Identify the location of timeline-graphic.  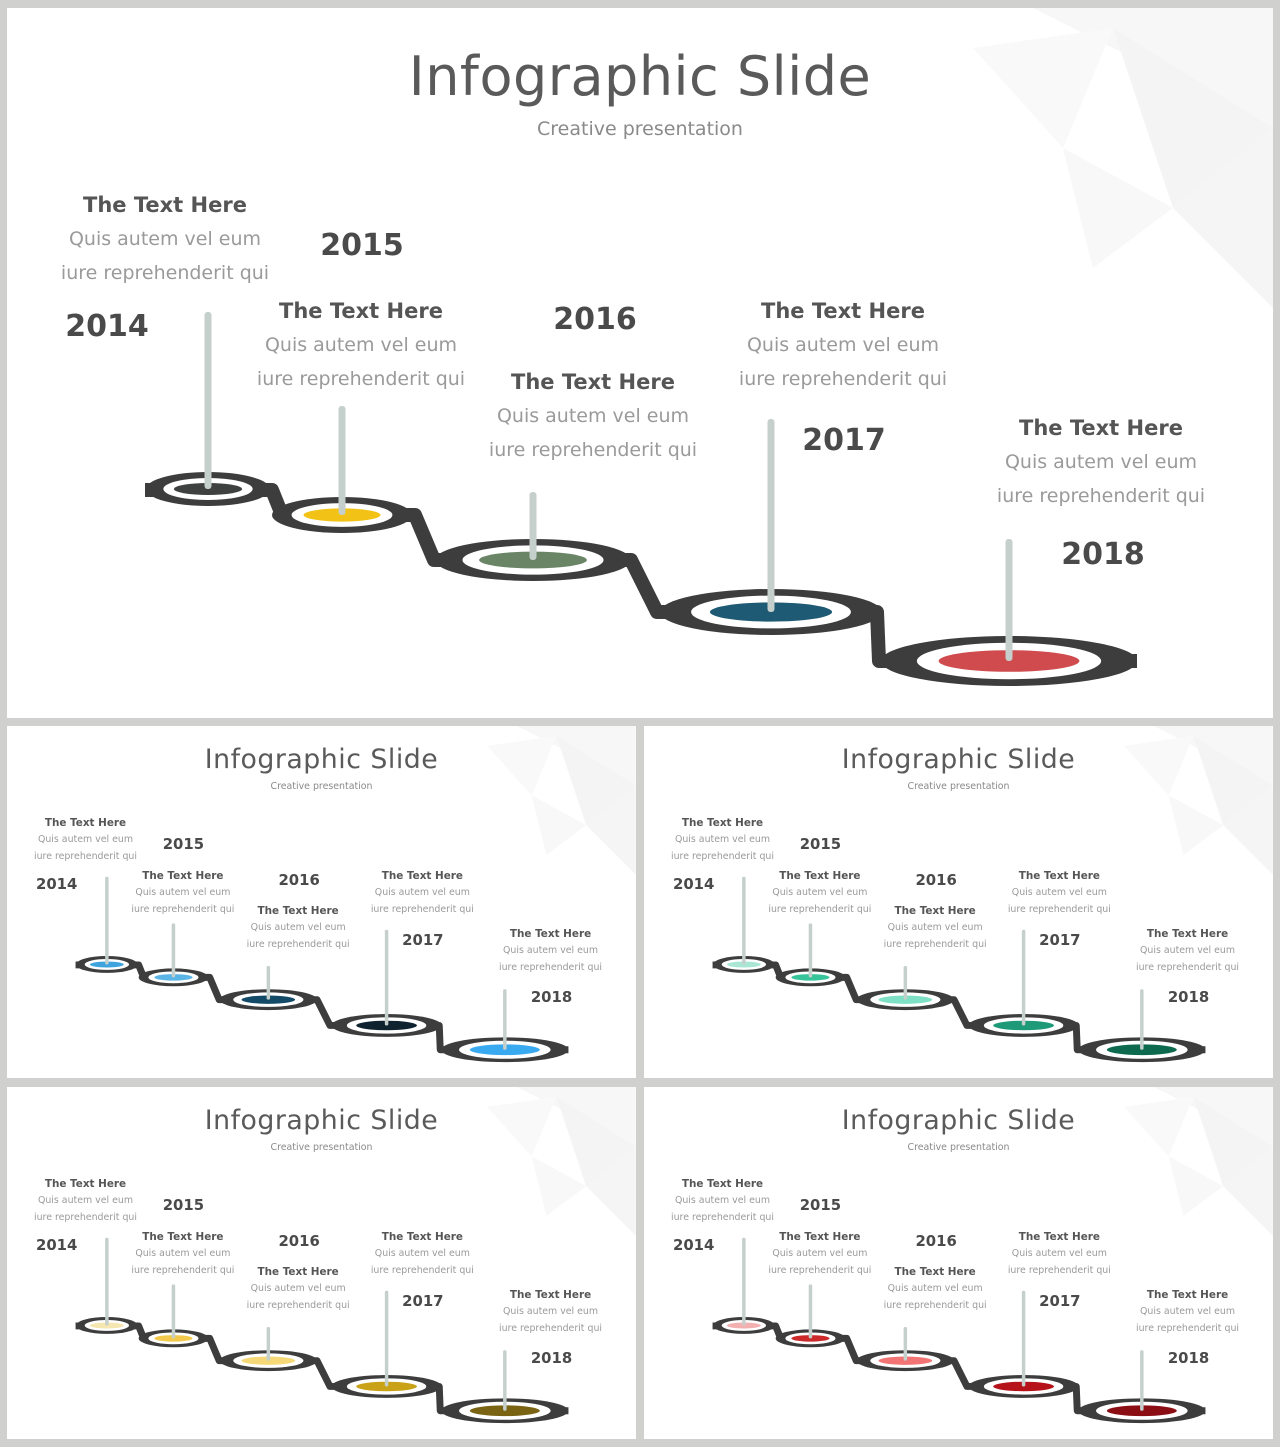
(322, 969).